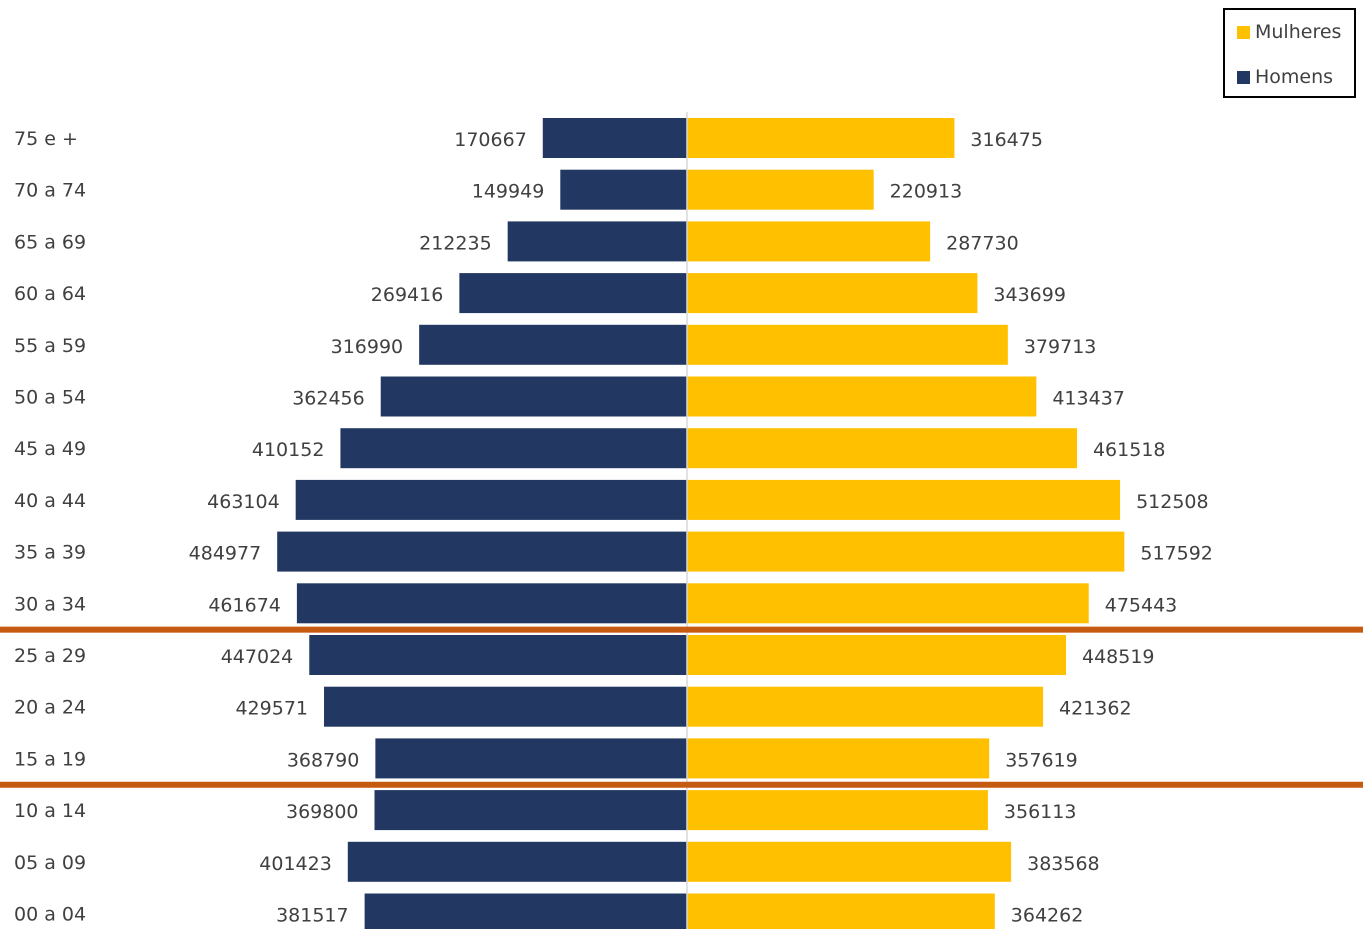  What do you see at coordinates (681, 629) in the screenshot?
I see `highlight-line-top` at bounding box center [681, 629].